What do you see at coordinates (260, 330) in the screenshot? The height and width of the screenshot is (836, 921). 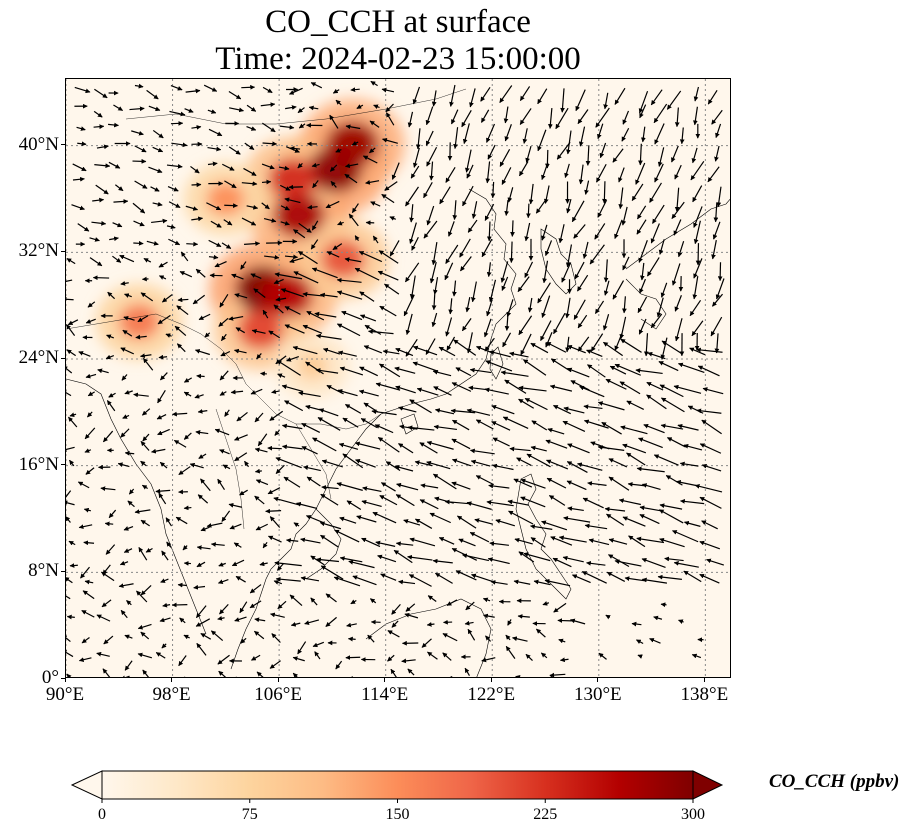 I see `concentration-core` at bounding box center [260, 330].